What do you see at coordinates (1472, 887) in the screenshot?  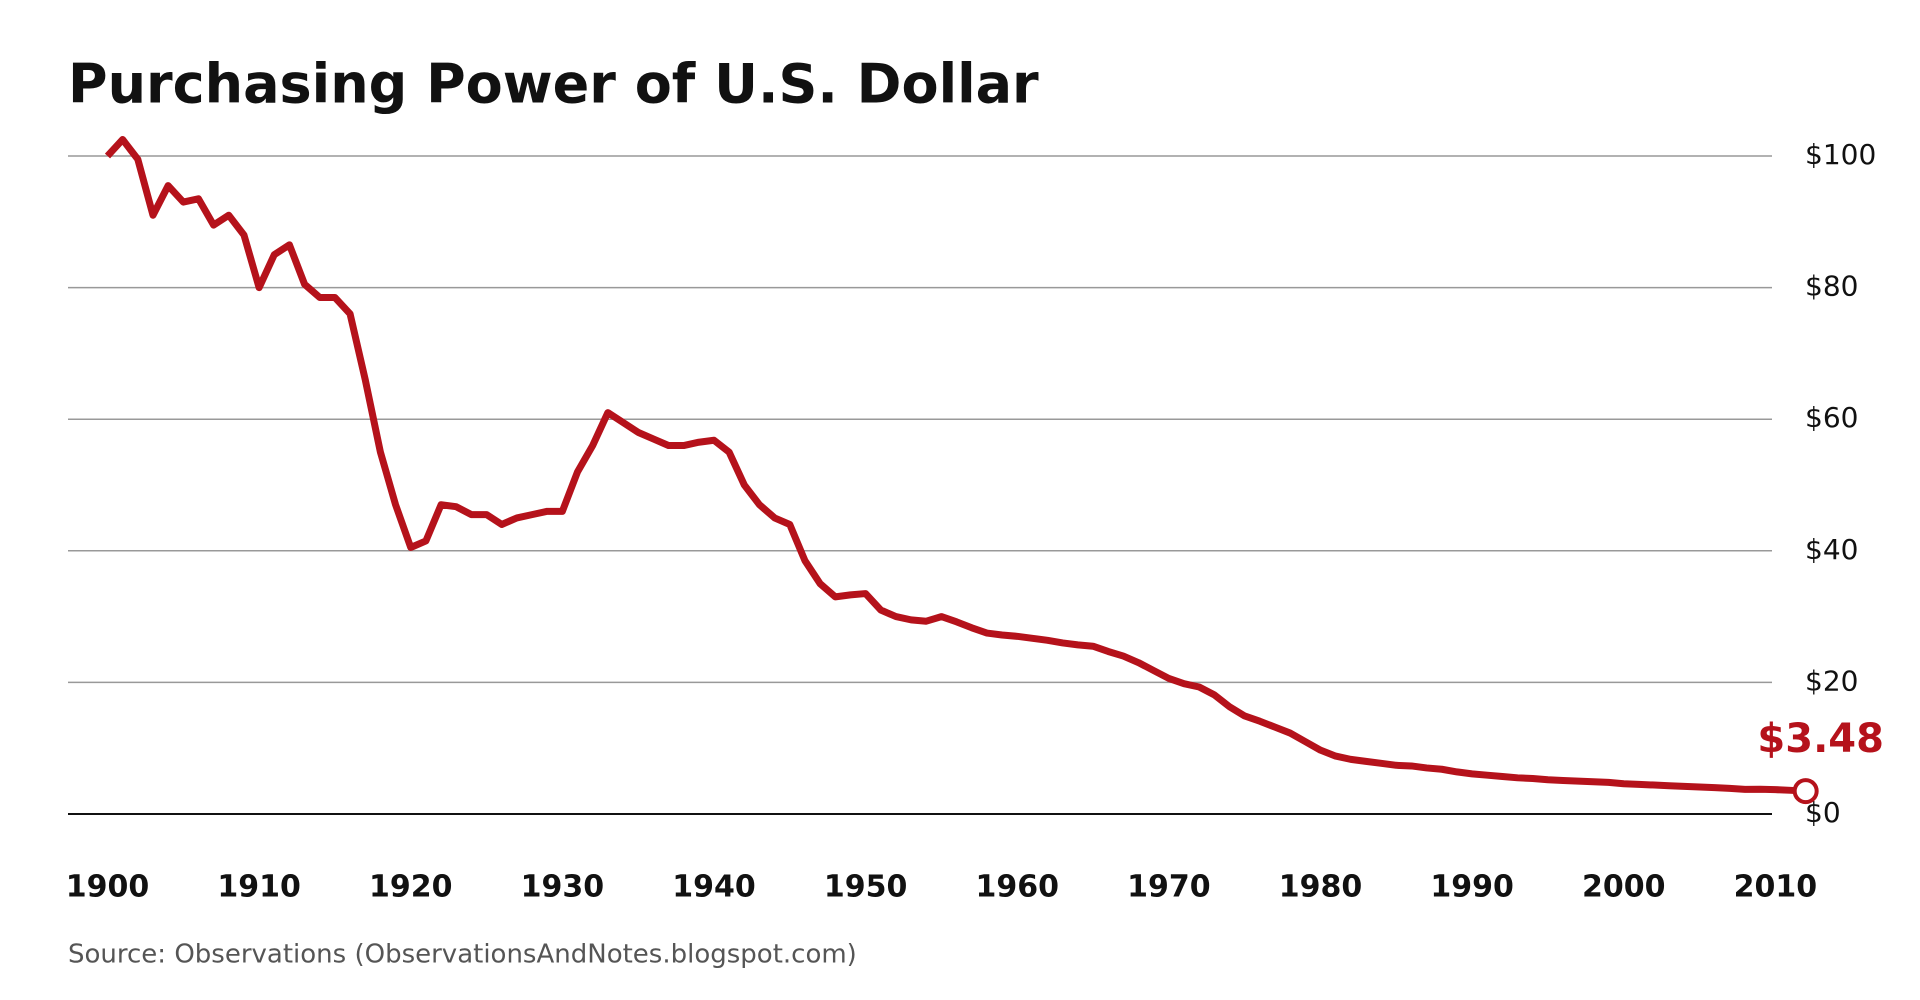 I see `x-tick-label: 1990` at bounding box center [1472, 887].